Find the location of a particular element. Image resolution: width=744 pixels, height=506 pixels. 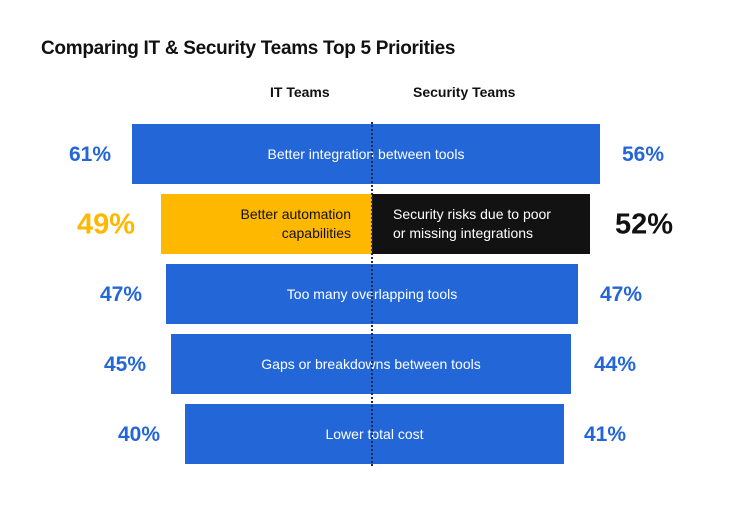

center-divider-line is located at coordinates (372, 294).